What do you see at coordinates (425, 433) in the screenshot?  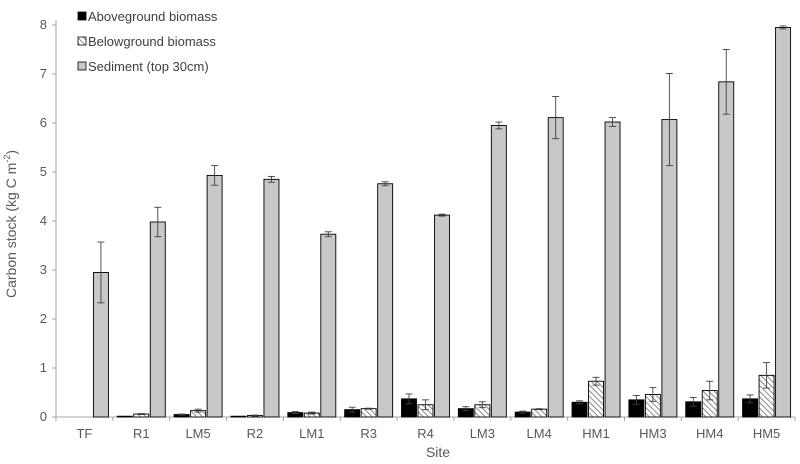 I see `x-tick-label-R4: R4` at bounding box center [425, 433].